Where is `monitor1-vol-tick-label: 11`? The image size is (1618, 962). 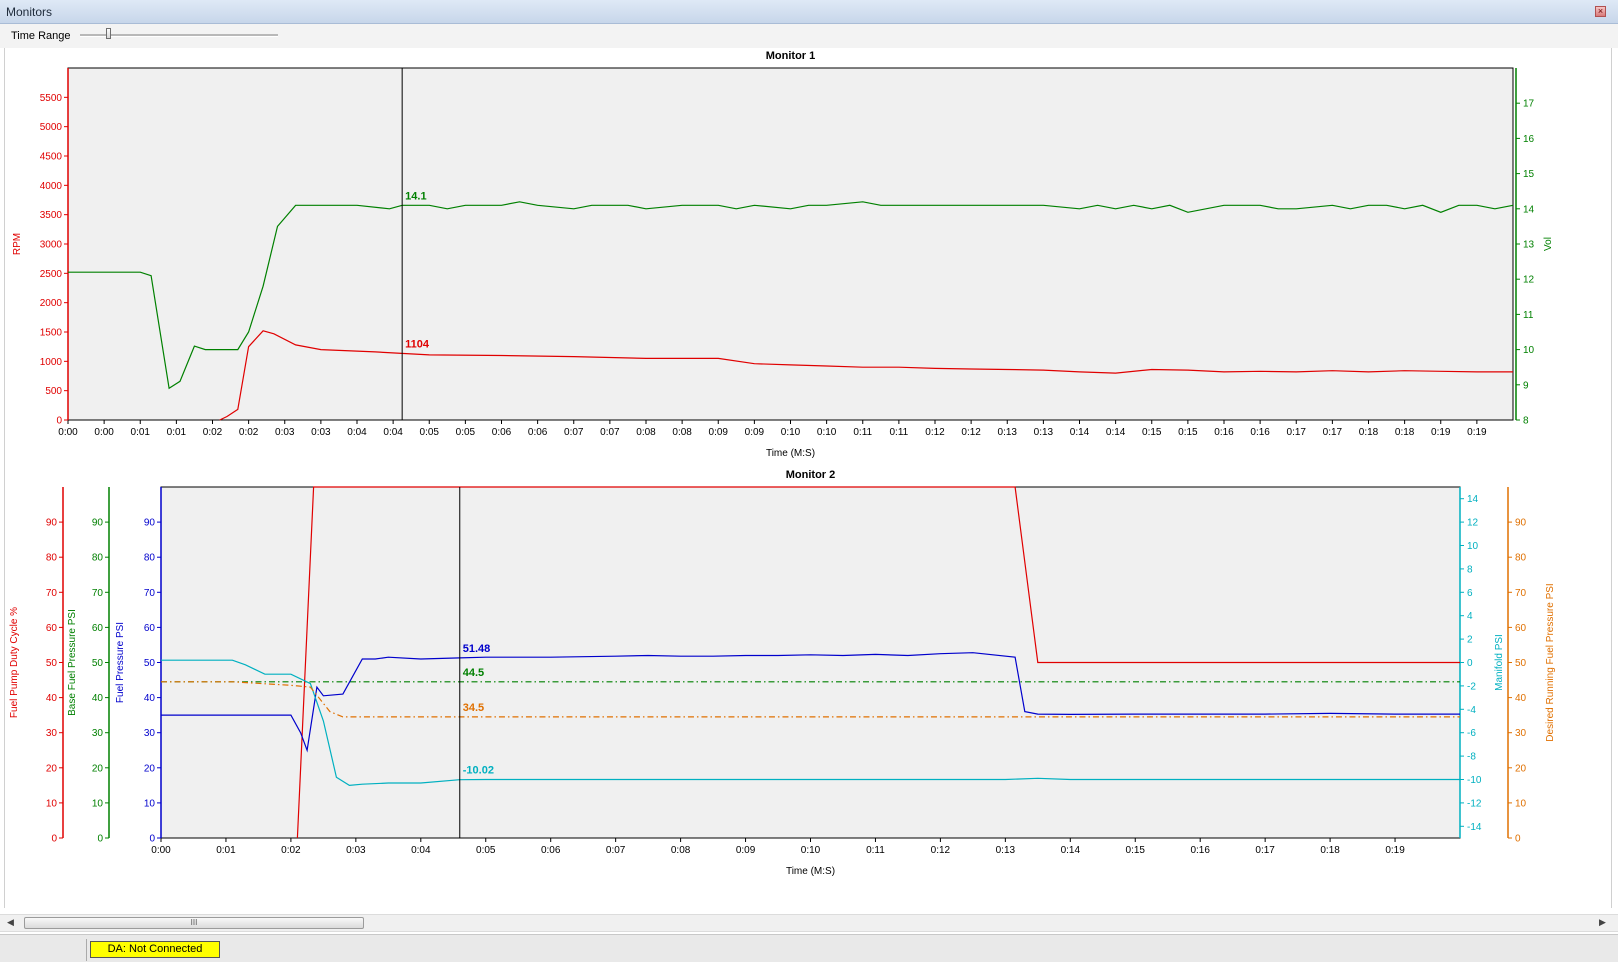 monitor1-vol-tick-label: 11 is located at coordinates (1528, 315).